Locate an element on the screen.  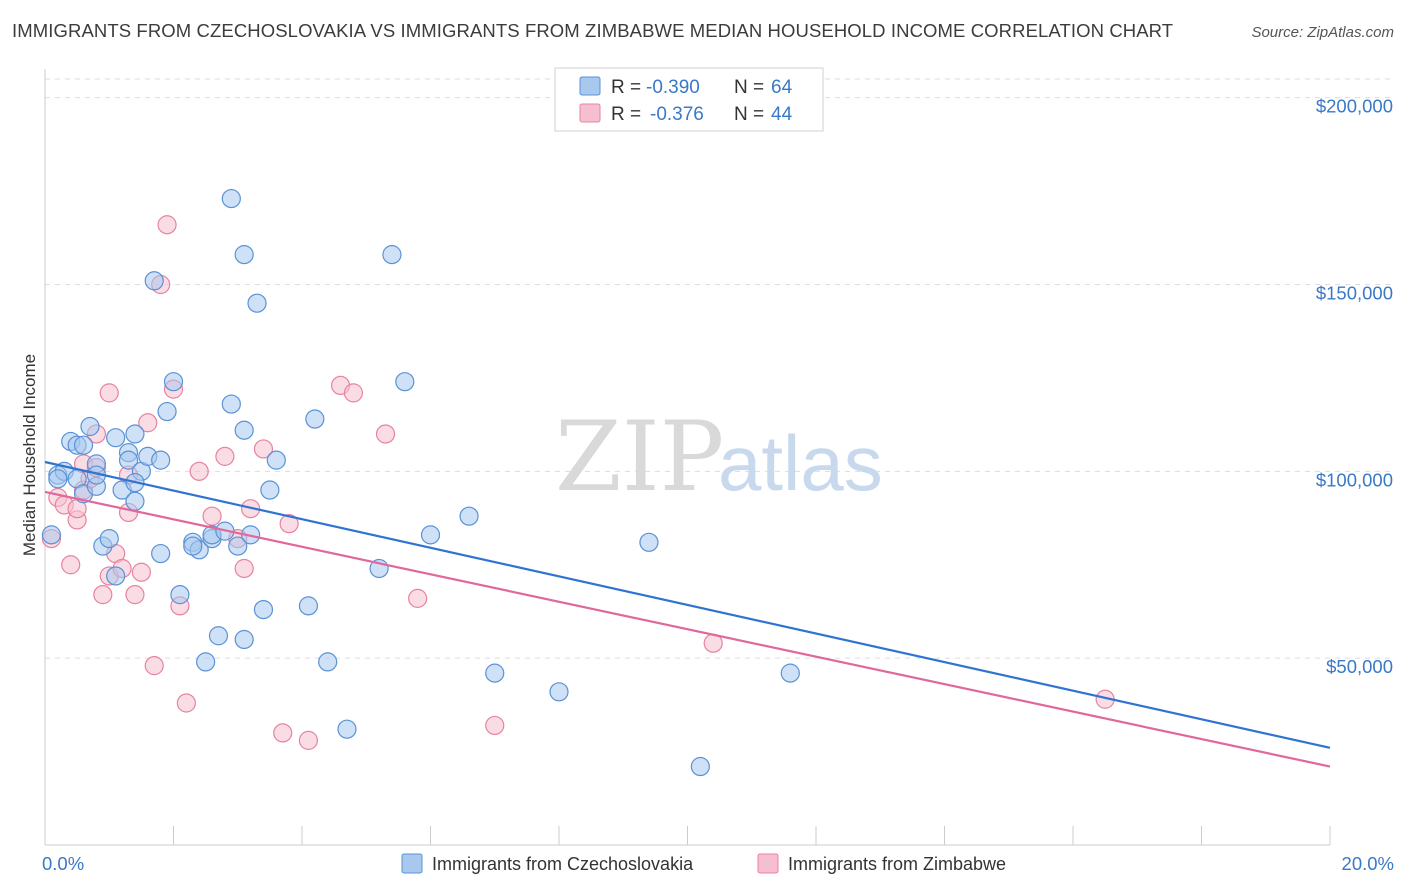
watermark: ZIP atlas is located at coordinates (719, 457).